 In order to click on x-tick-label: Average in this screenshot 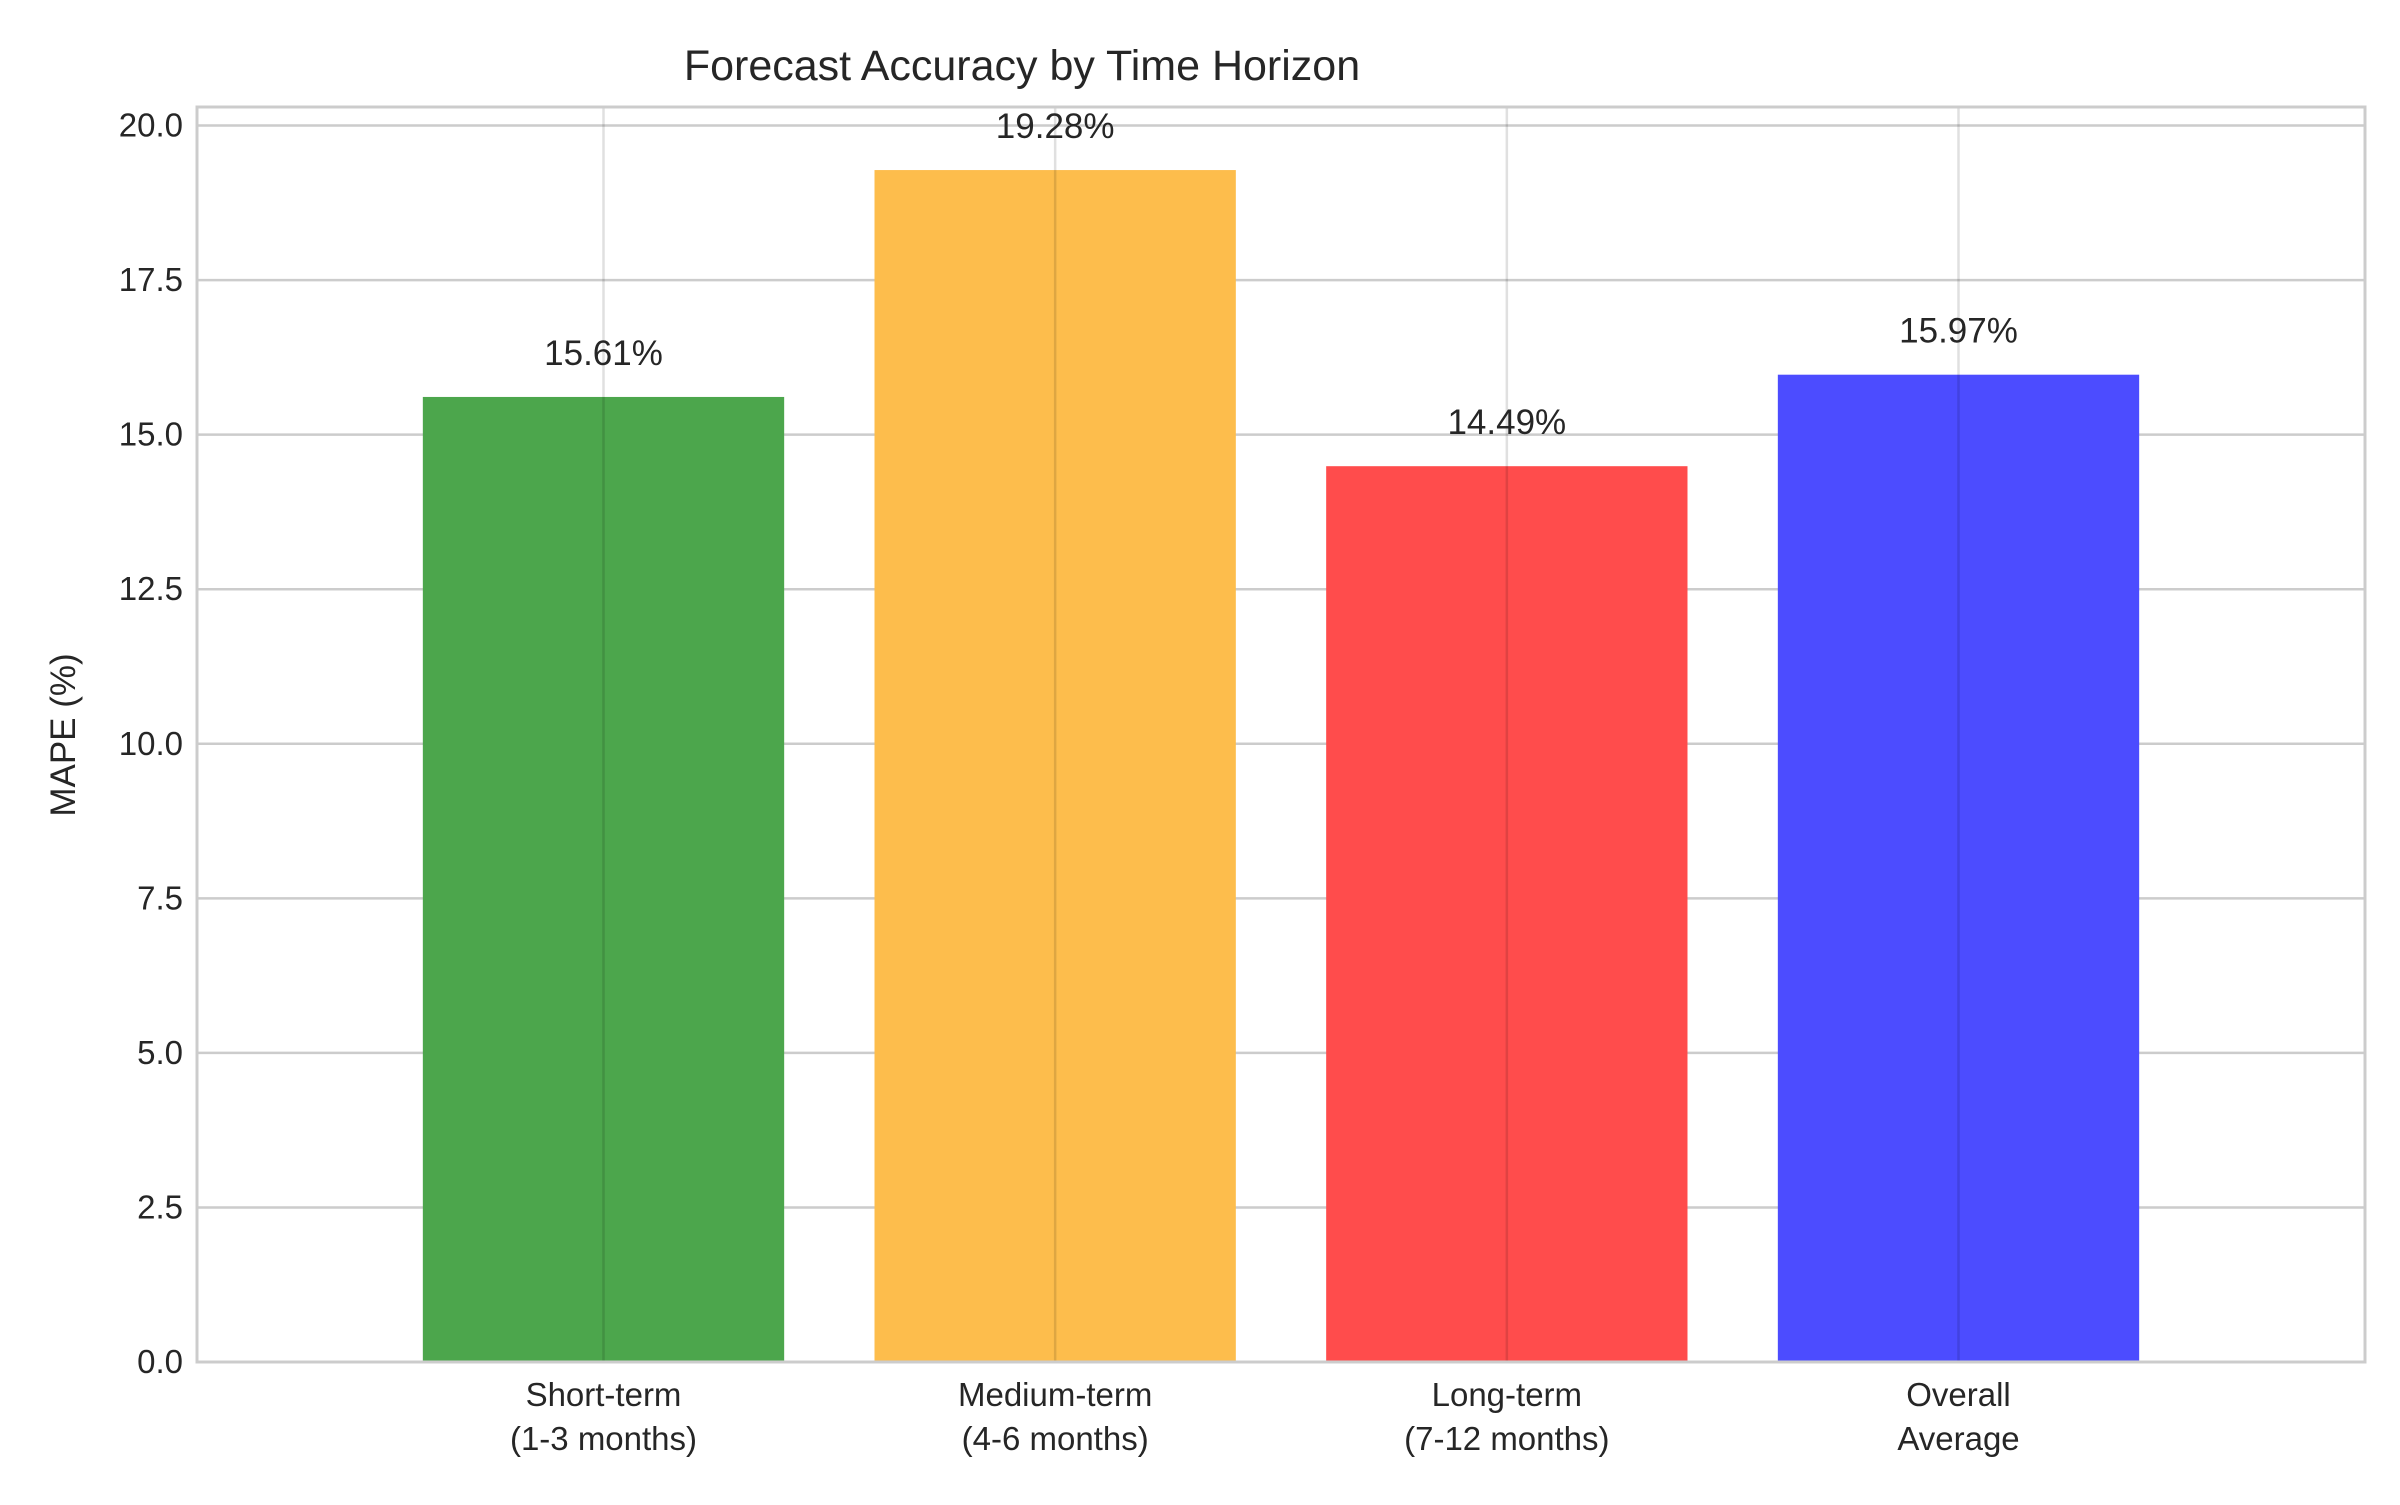, I will do `click(1958, 1438)`.